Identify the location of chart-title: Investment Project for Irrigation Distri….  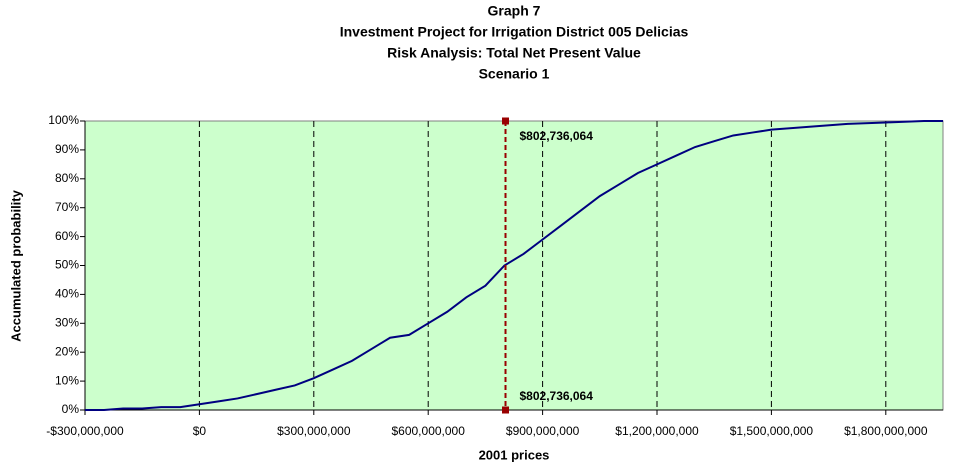
(514, 32).